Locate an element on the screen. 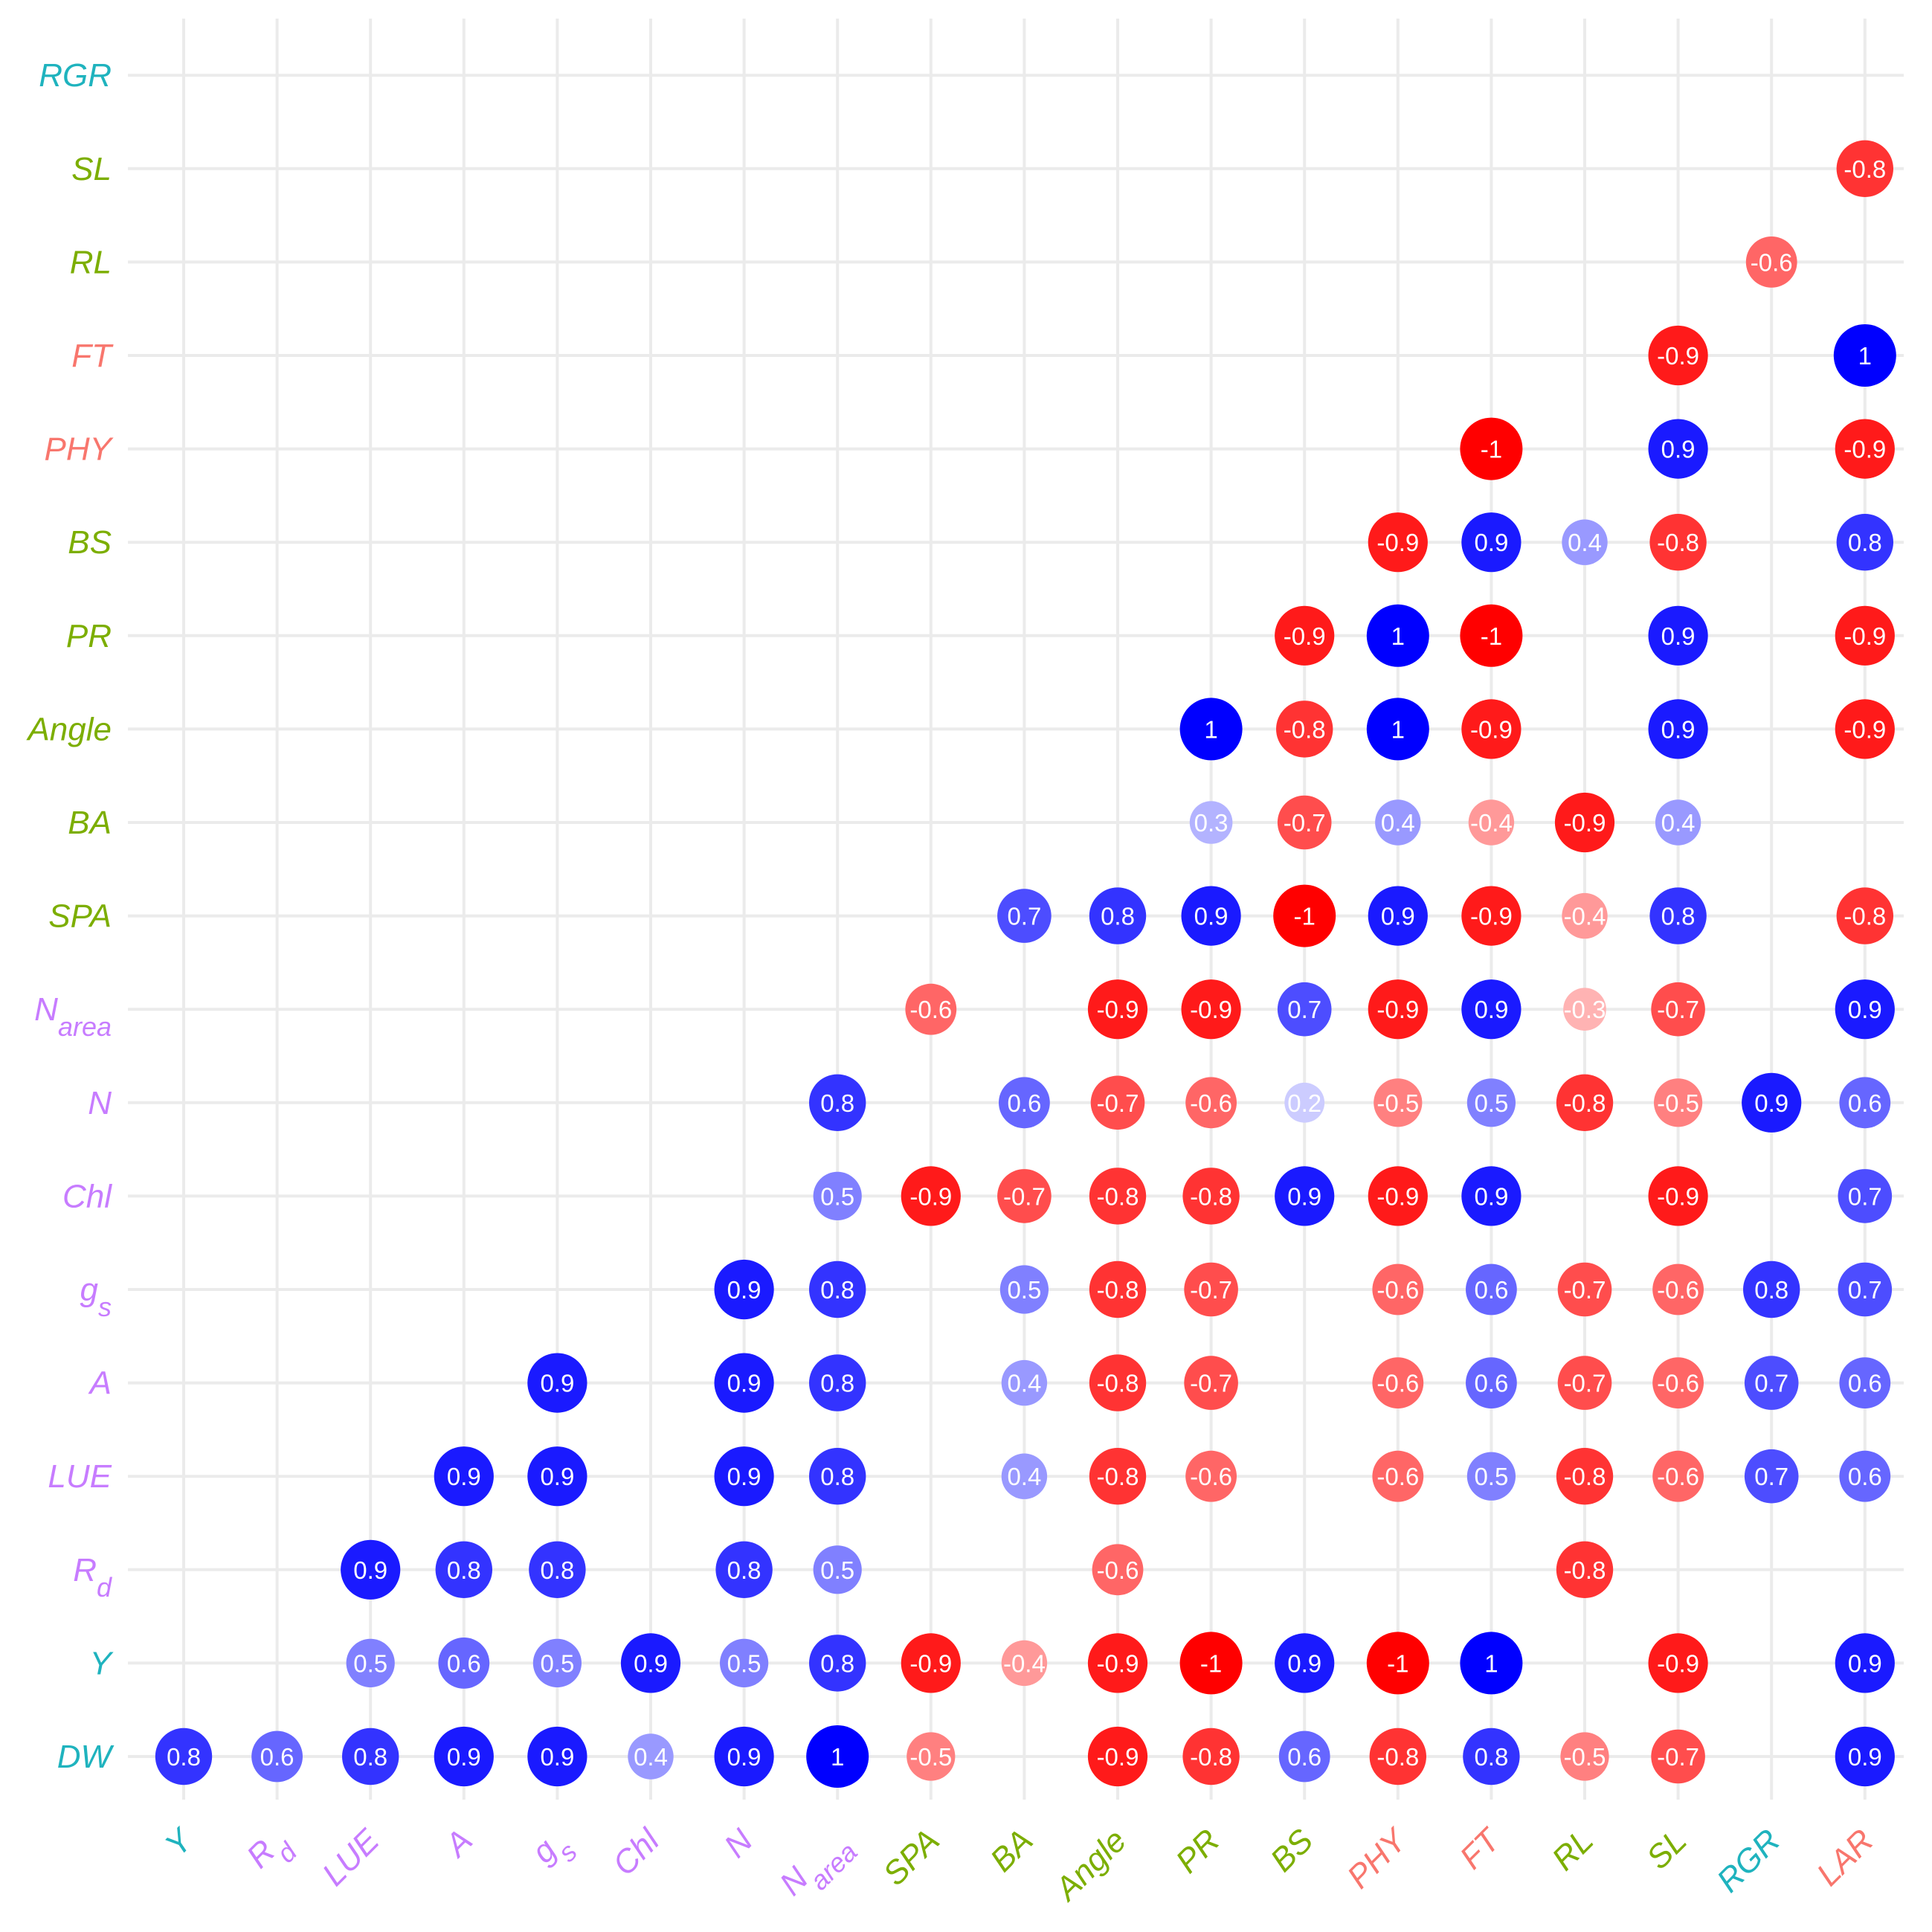 This screenshot has width=1932, height=1932. cell-Rd-RL: -0.8 is located at coordinates (1585, 1569).